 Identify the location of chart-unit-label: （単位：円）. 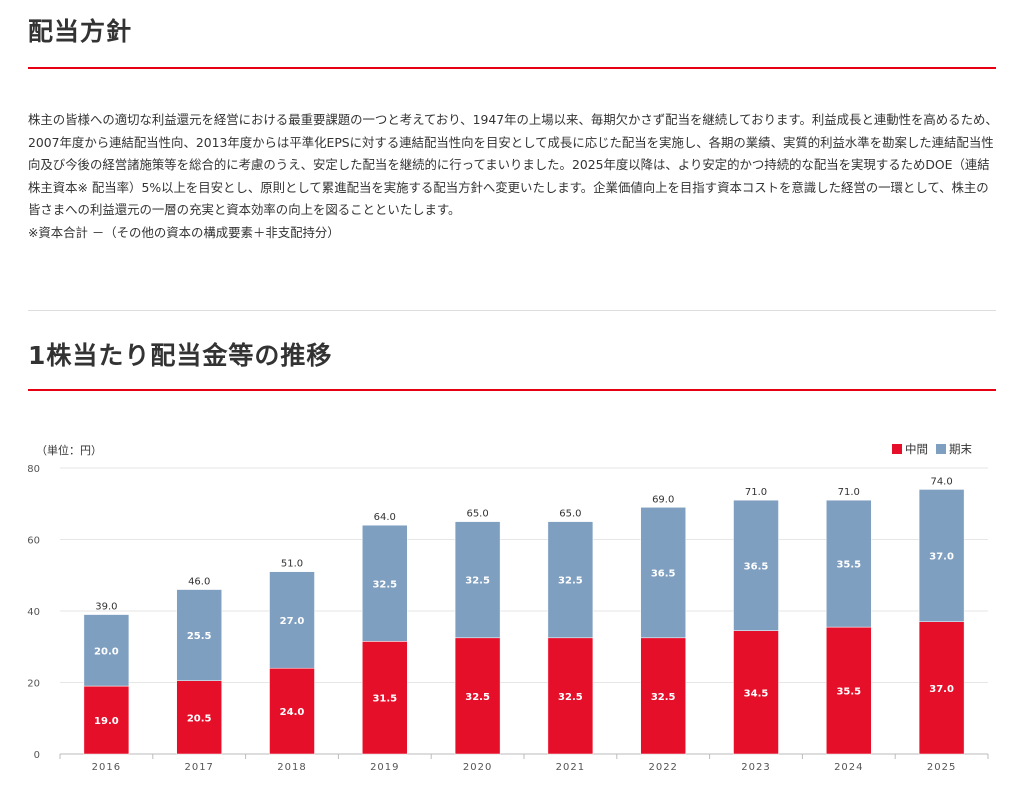
(69, 450).